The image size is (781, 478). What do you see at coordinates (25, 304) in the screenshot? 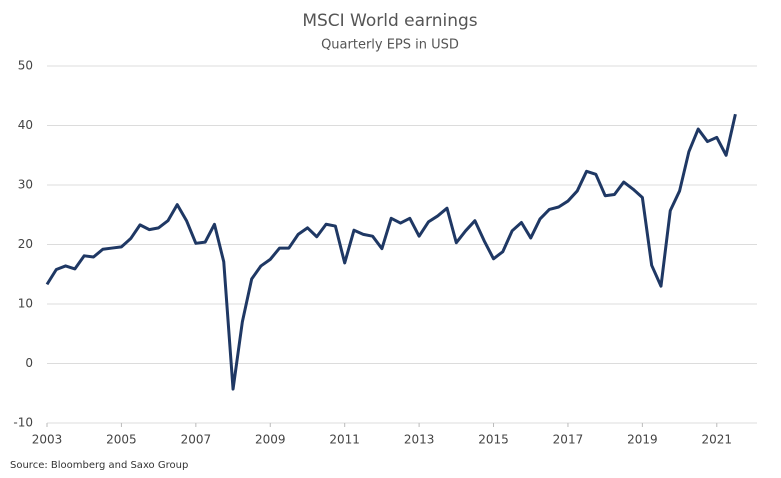
I see `y-tick-label: 10` at bounding box center [25, 304].